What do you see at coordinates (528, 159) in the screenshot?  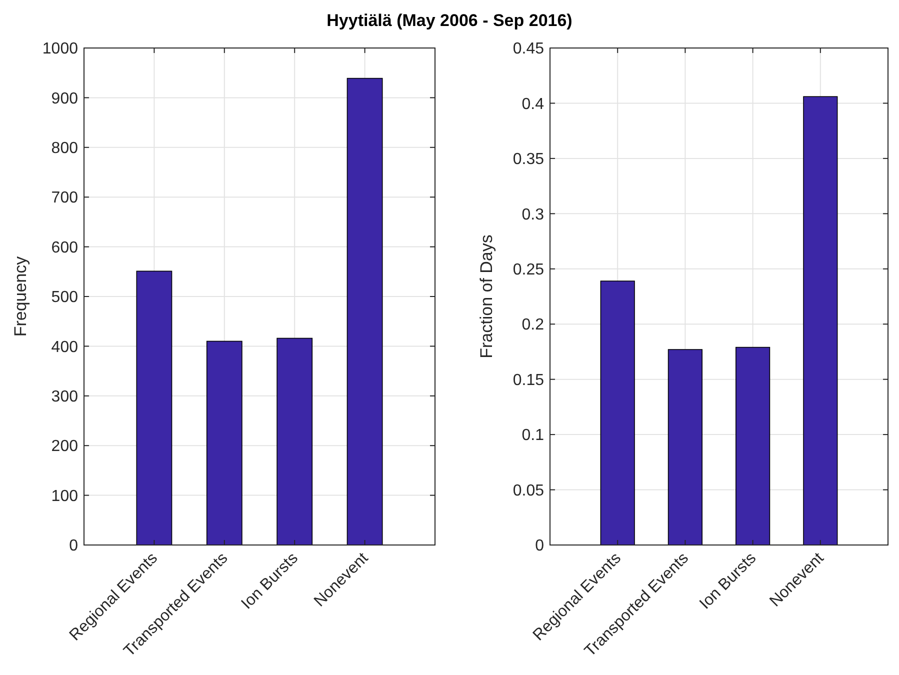 I see `y-tick-label: 0.35` at bounding box center [528, 159].